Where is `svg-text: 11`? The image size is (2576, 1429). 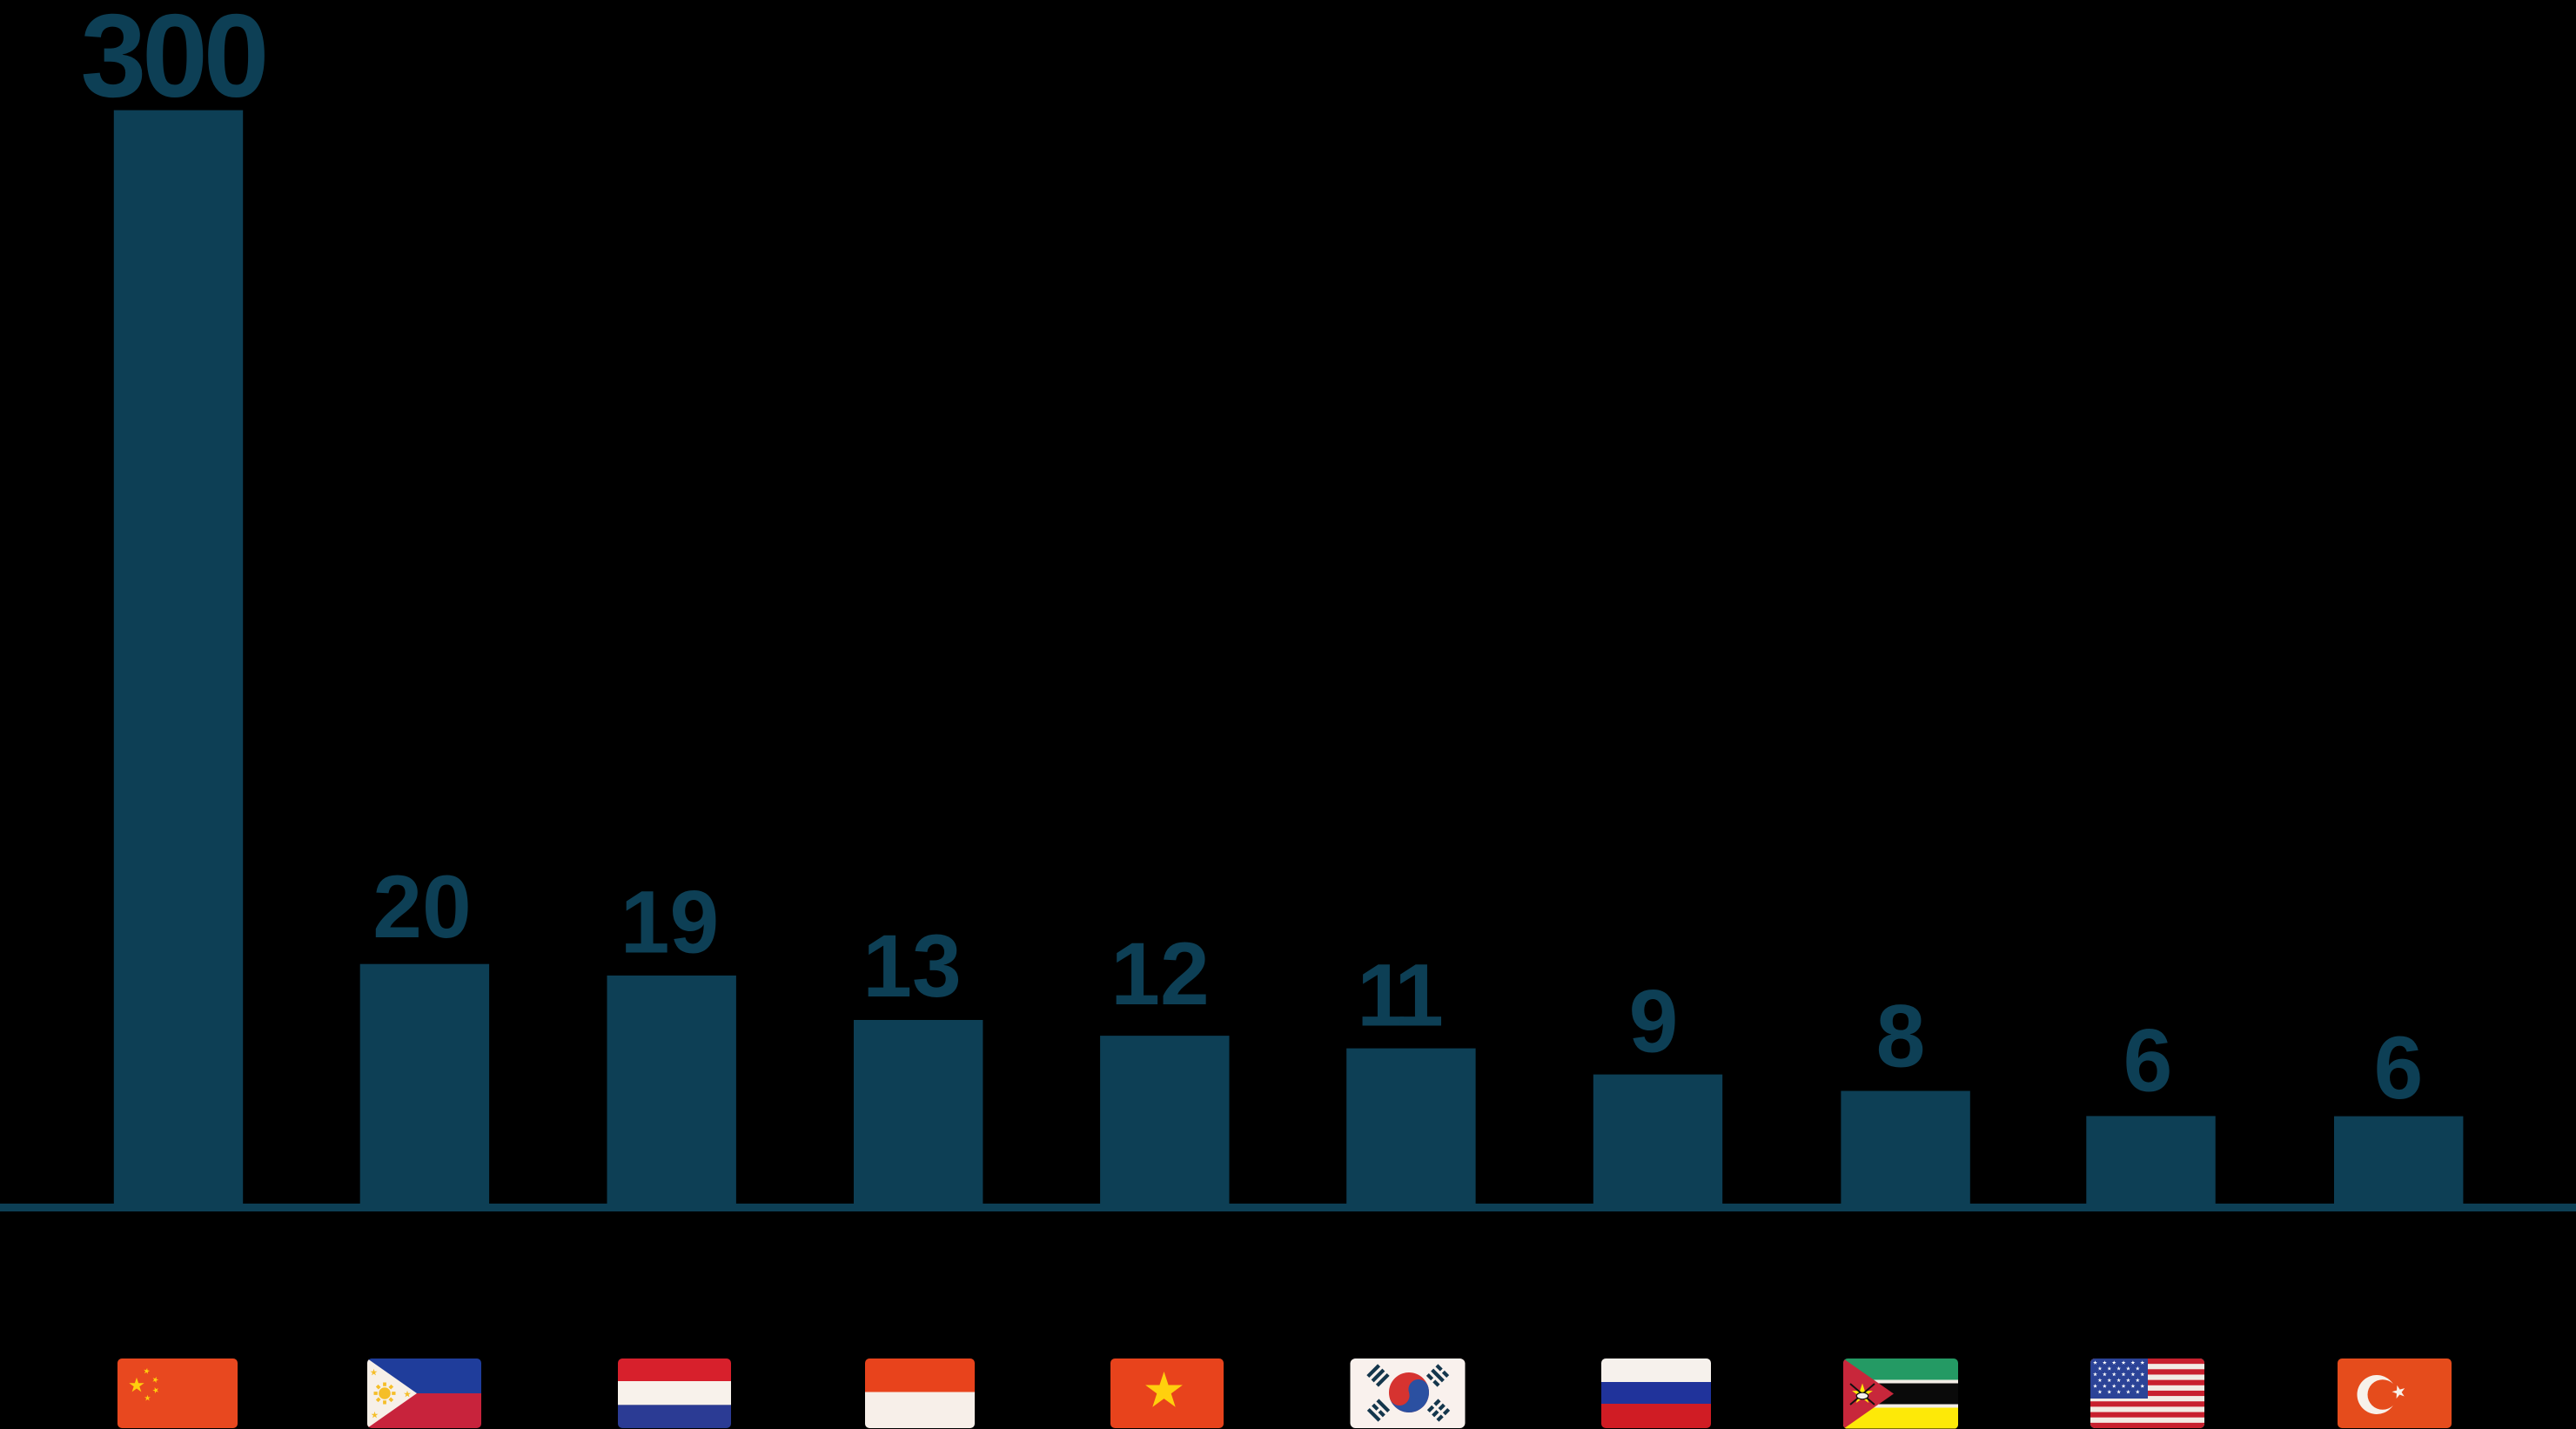 svg-text: 11 is located at coordinates (1399, 994).